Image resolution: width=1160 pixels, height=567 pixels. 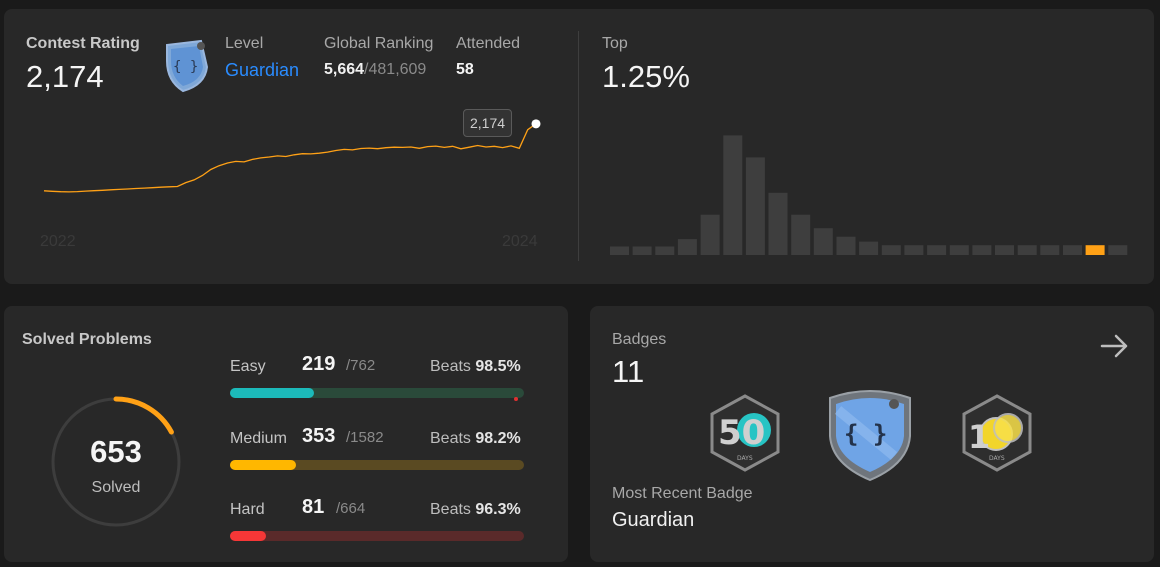 I want to click on rating-distribution-histogram, so click(x=866, y=184).